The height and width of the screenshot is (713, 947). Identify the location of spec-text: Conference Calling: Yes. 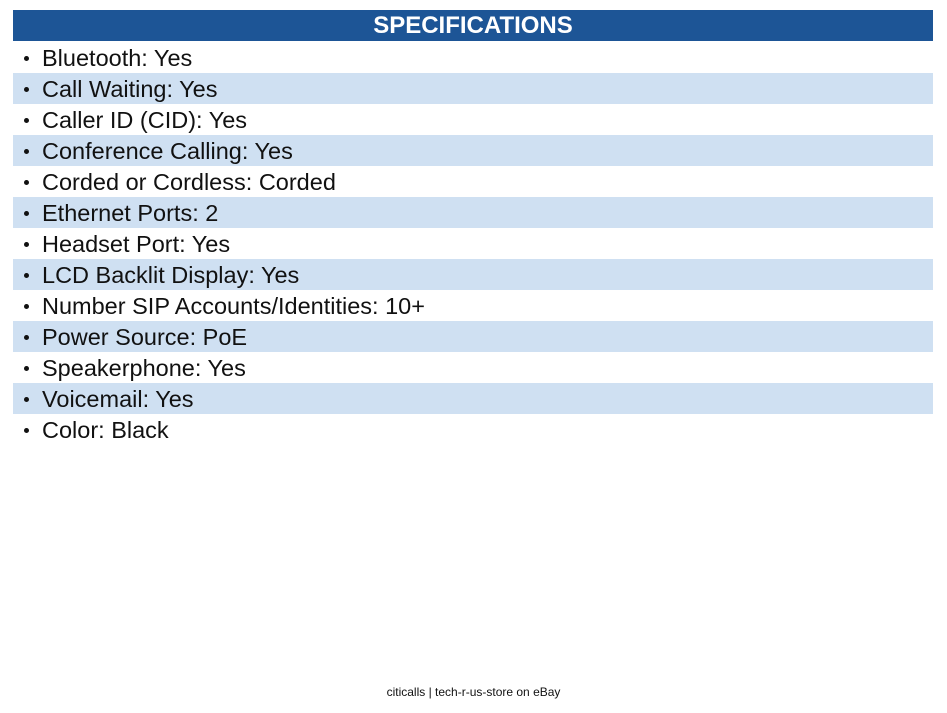
(167, 151).